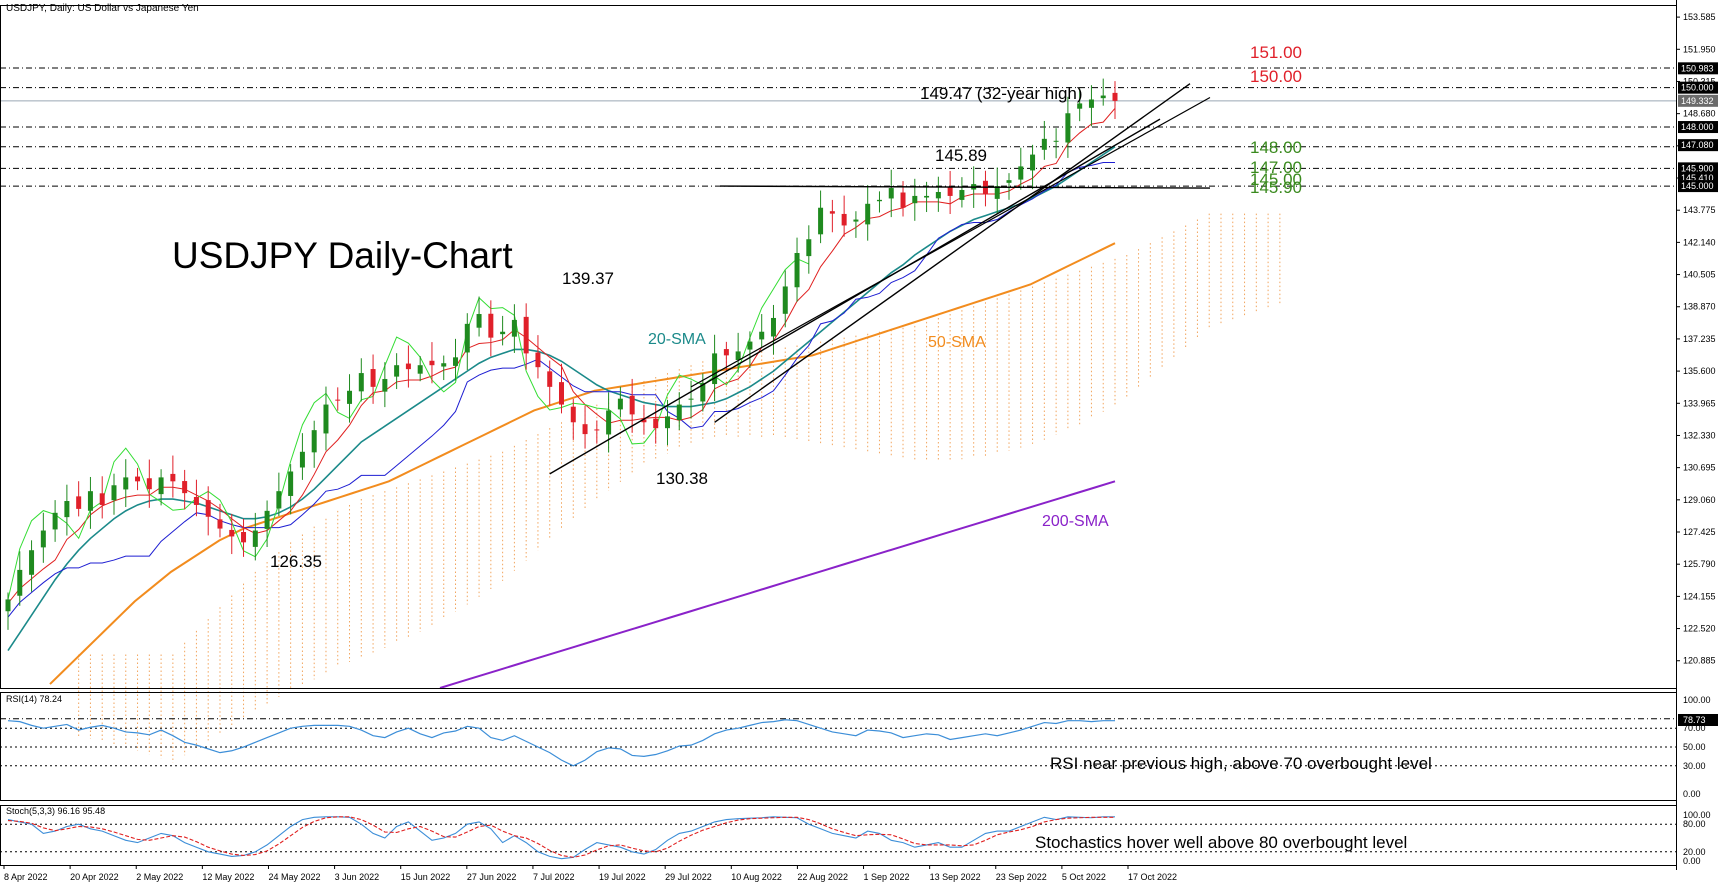 The image size is (1720, 888). What do you see at coordinates (1699, 629) in the screenshot?
I see `y-tick-label: 122.520` at bounding box center [1699, 629].